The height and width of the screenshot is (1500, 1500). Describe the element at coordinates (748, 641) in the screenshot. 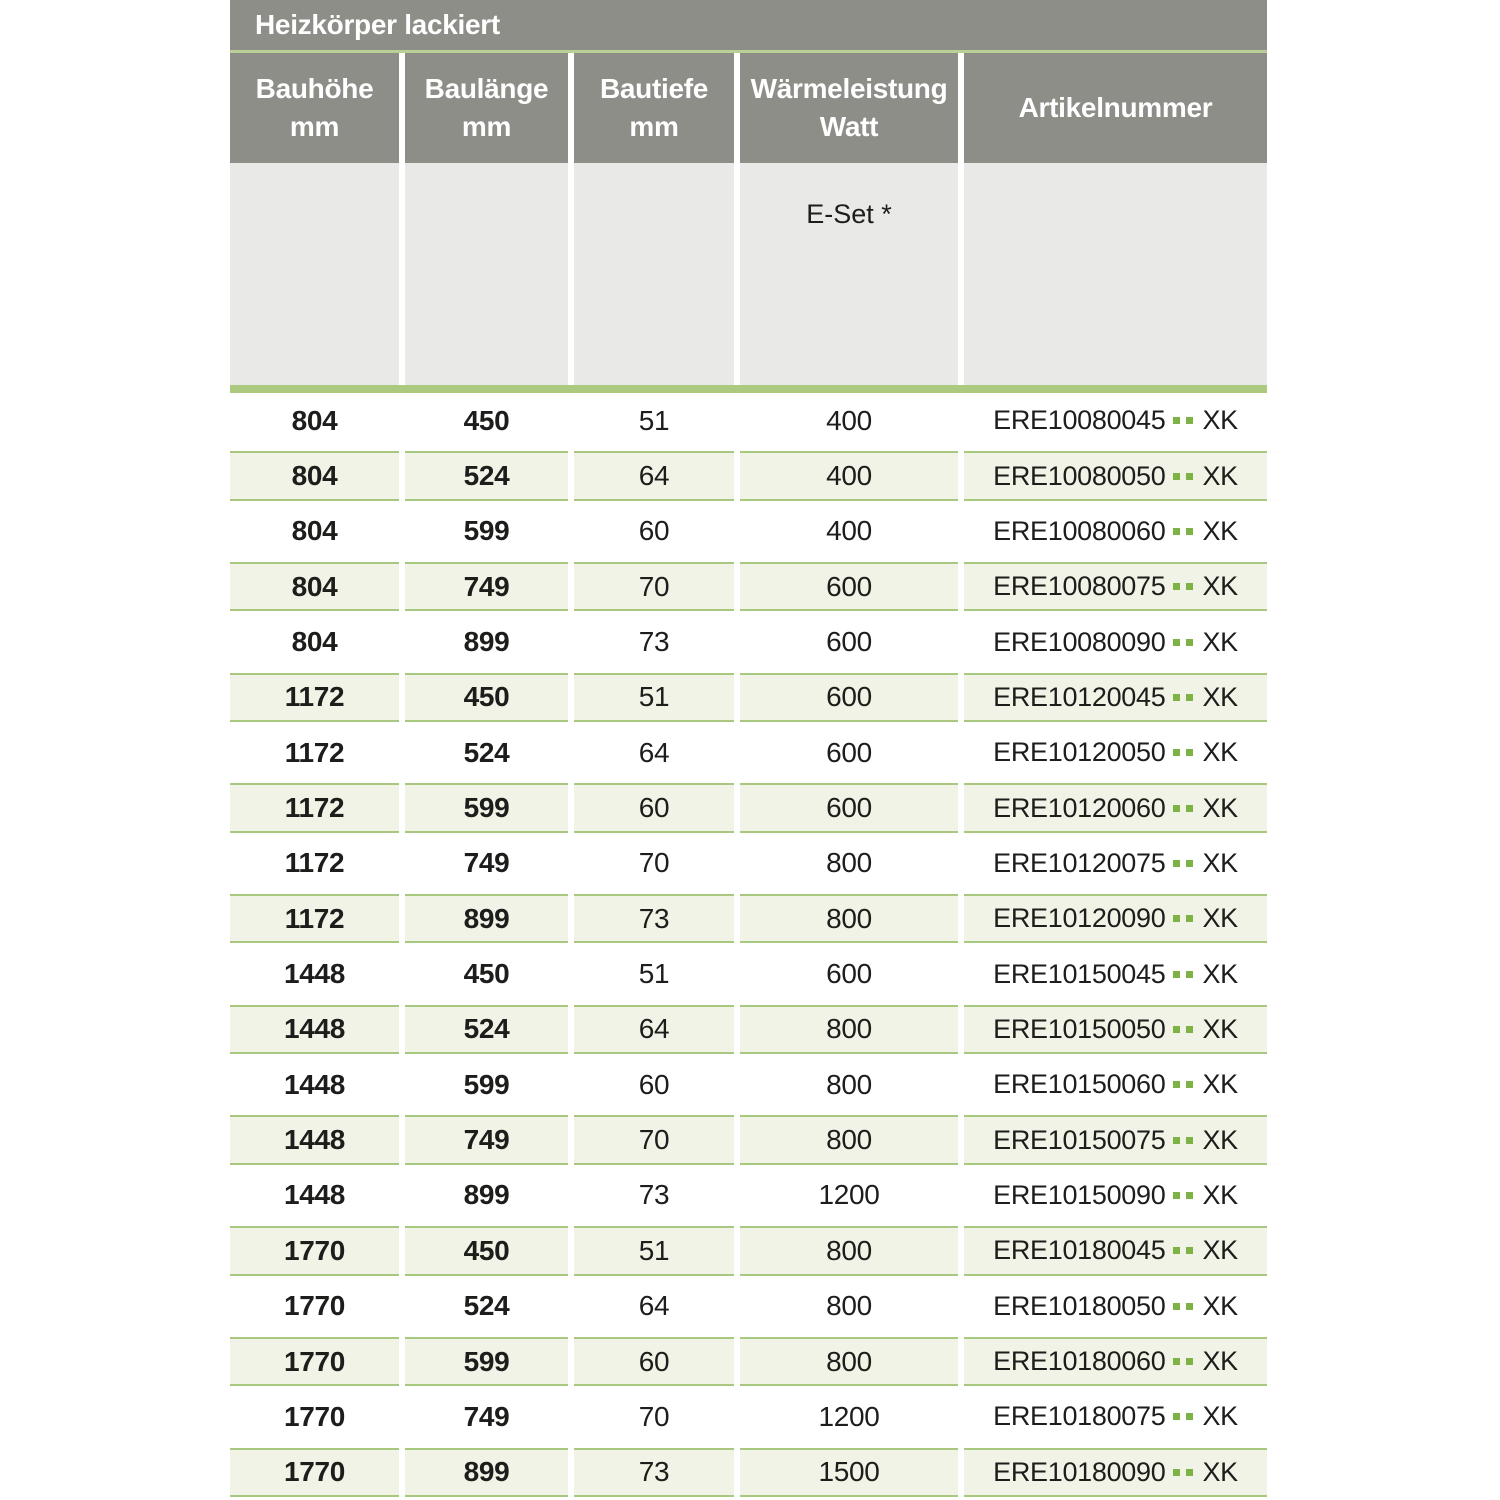

I see `table-row: 804 899 73 600 ERE10080090 XK` at that location.